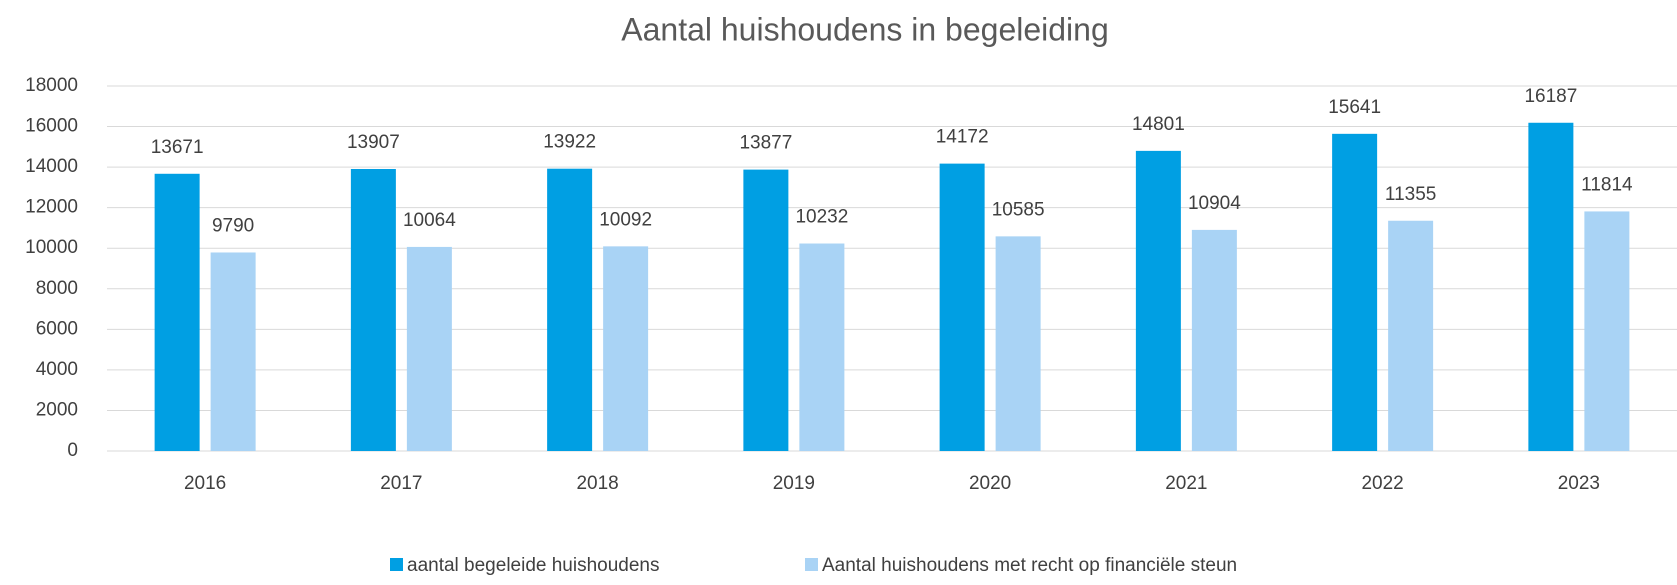  What do you see at coordinates (205, 483) in the screenshot?
I see `x-tick-label: 2016` at bounding box center [205, 483].